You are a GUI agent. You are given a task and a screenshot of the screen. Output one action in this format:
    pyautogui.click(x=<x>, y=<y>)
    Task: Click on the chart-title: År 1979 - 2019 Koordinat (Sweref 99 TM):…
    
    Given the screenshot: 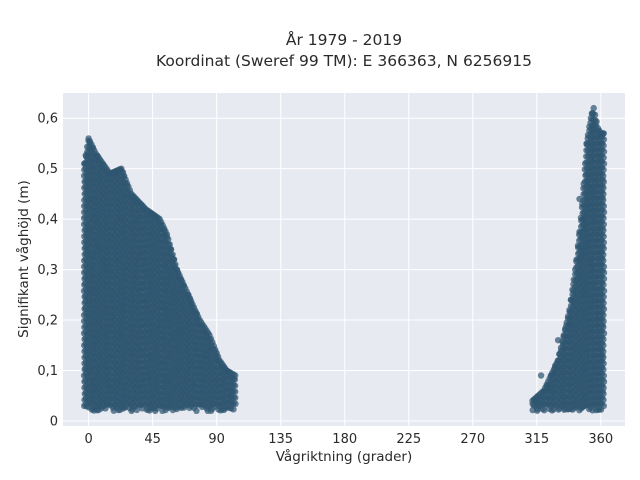 What is the action you would take?
    pyautogui.click(x=344, y=50)
    